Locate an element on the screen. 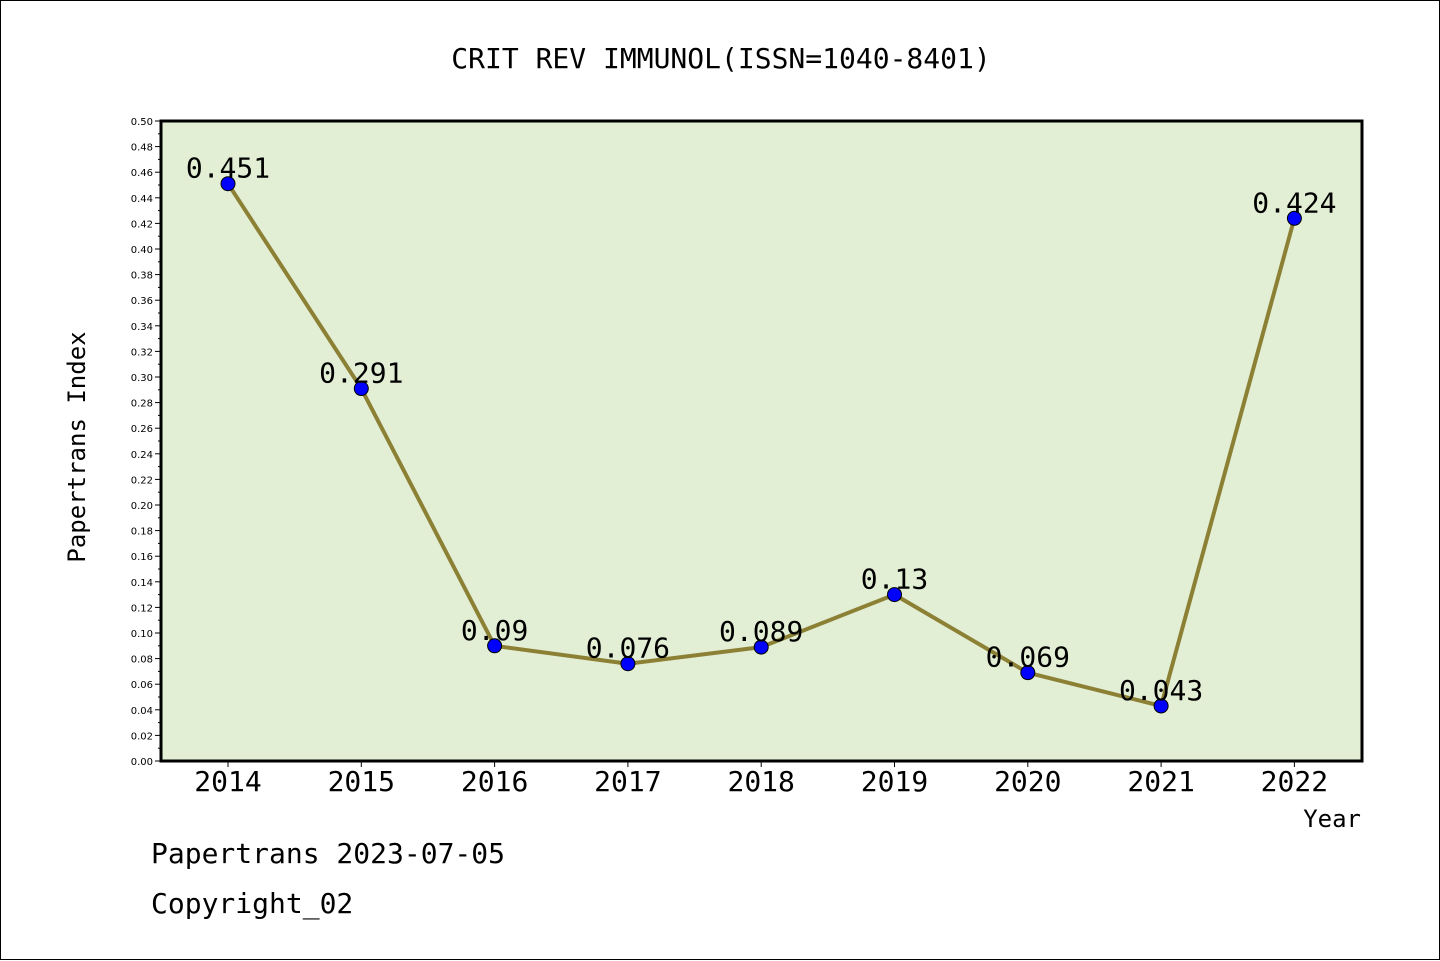  x-tick-label: 2018 is located at coordinates (760, 781).